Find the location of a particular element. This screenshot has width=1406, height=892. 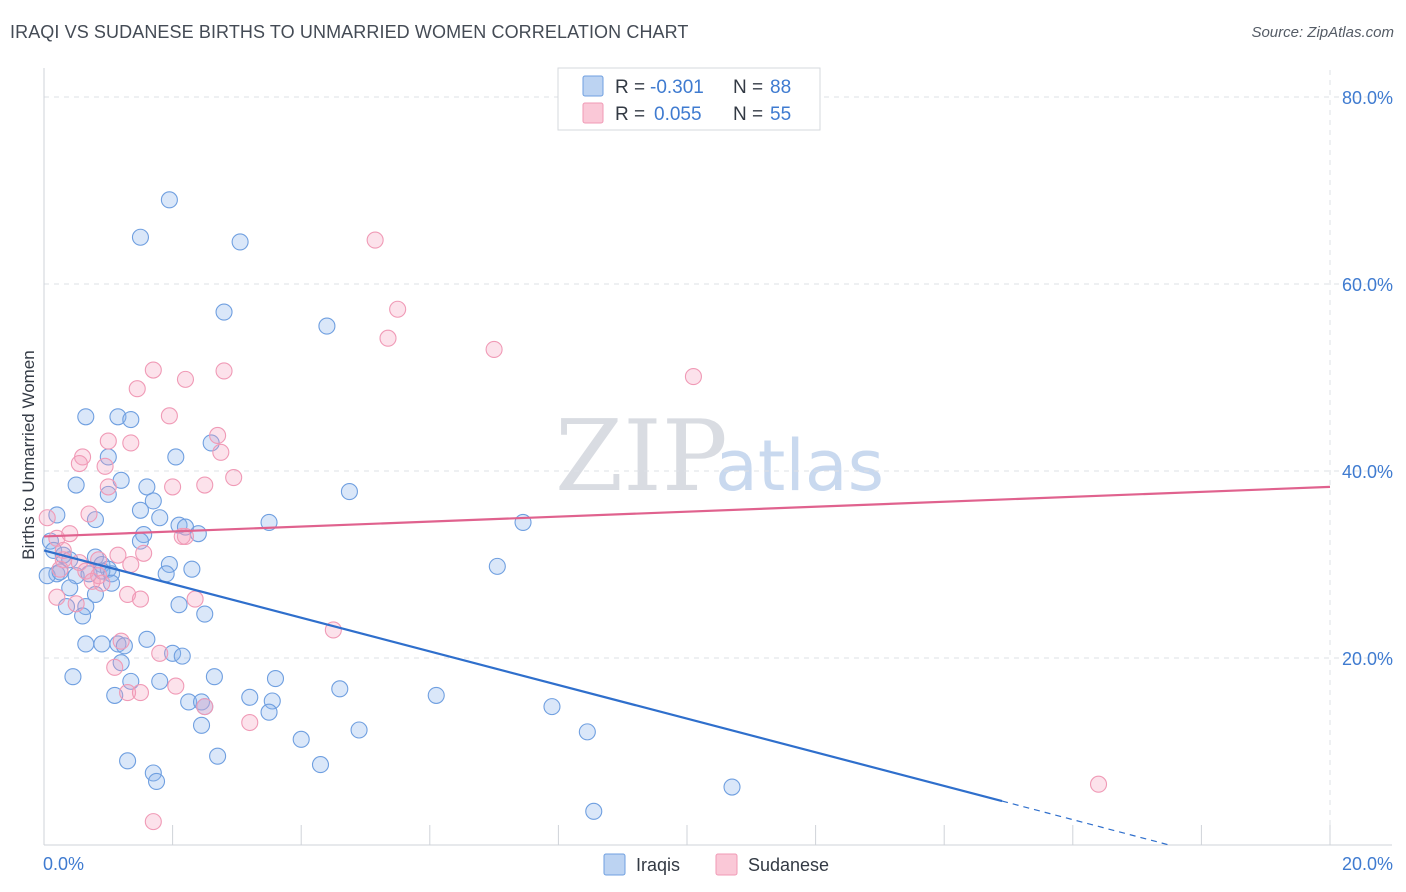

watermark: ZIP atlas is located at coordinates (719, 457).